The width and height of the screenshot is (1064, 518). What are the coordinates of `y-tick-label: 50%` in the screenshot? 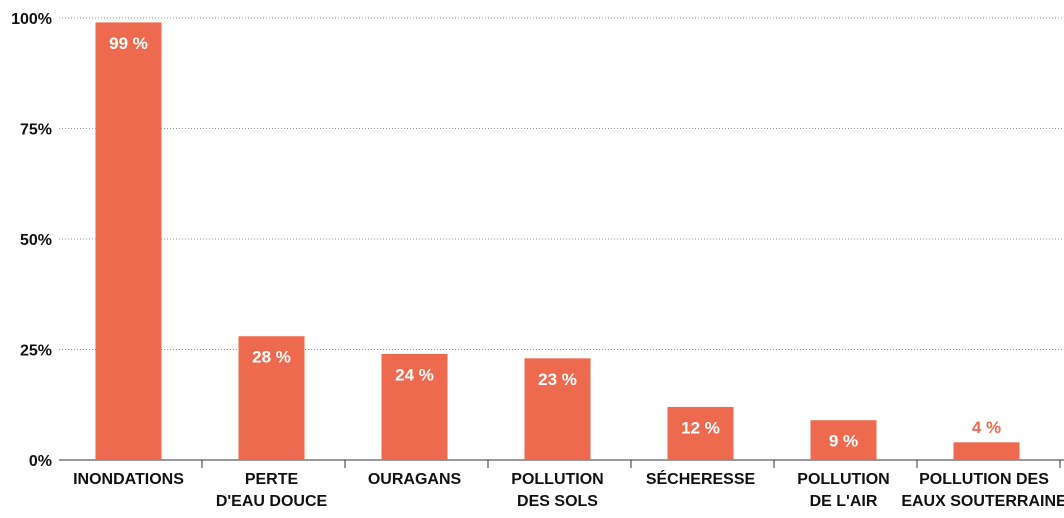 It's located at (36, 240).